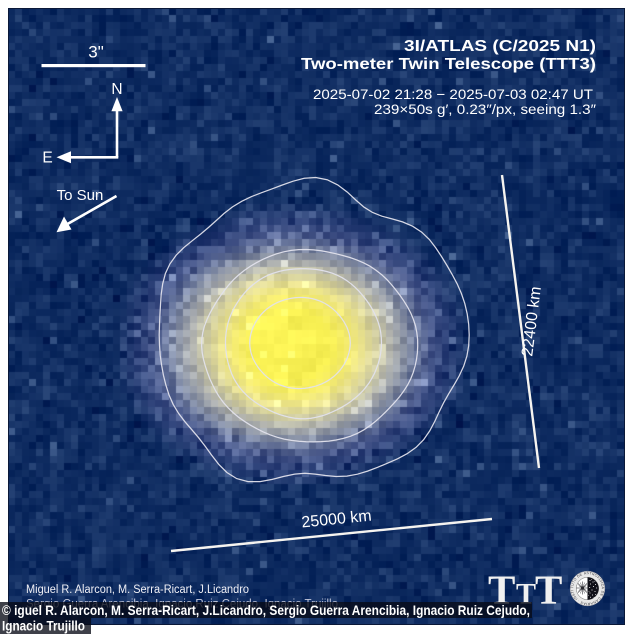 This screenshot has height=634, width=634. What do you see at coordinates (116, 89) in the screenshot?
I see `svg-text: N` at bounding box center [116, 89].